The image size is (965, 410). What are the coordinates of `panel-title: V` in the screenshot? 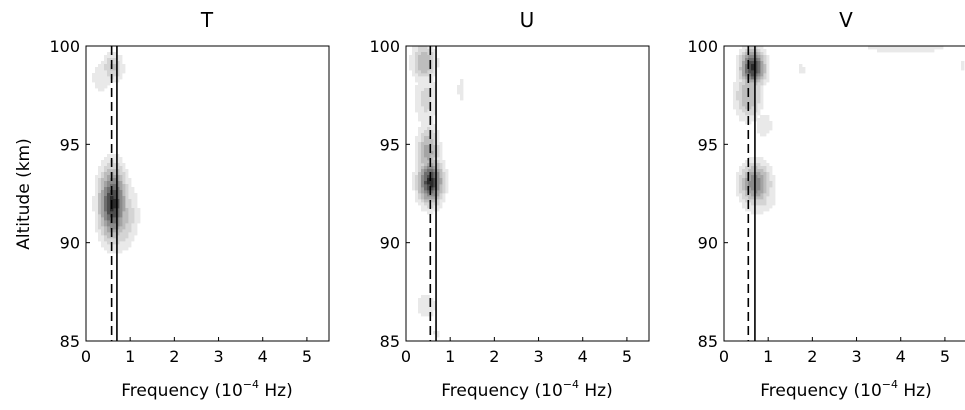 It's located at (846, 20).